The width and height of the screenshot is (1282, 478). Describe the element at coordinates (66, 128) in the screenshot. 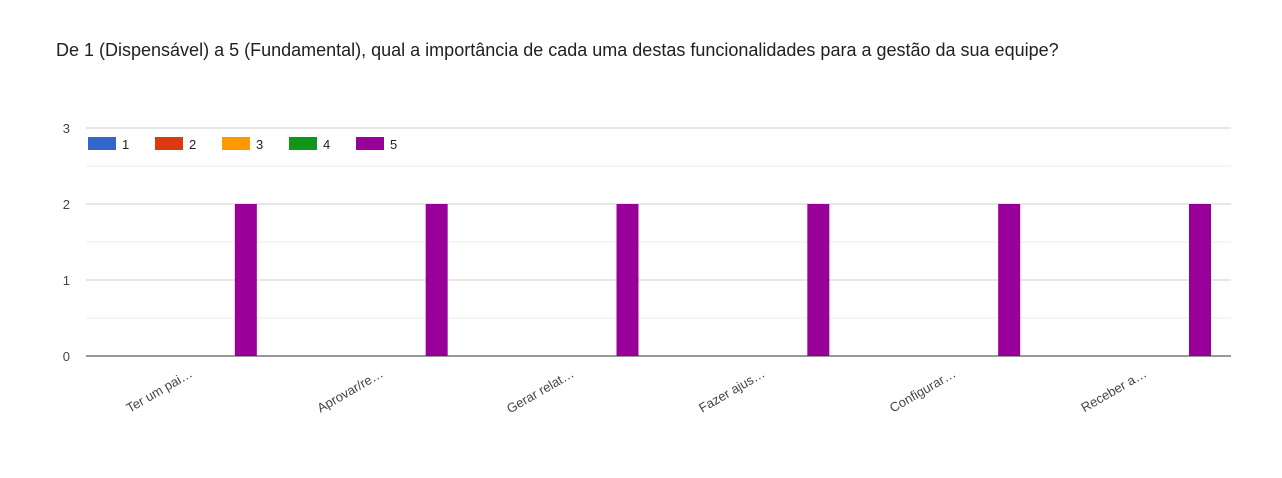

I see `y-tick-label: 3` at that location.